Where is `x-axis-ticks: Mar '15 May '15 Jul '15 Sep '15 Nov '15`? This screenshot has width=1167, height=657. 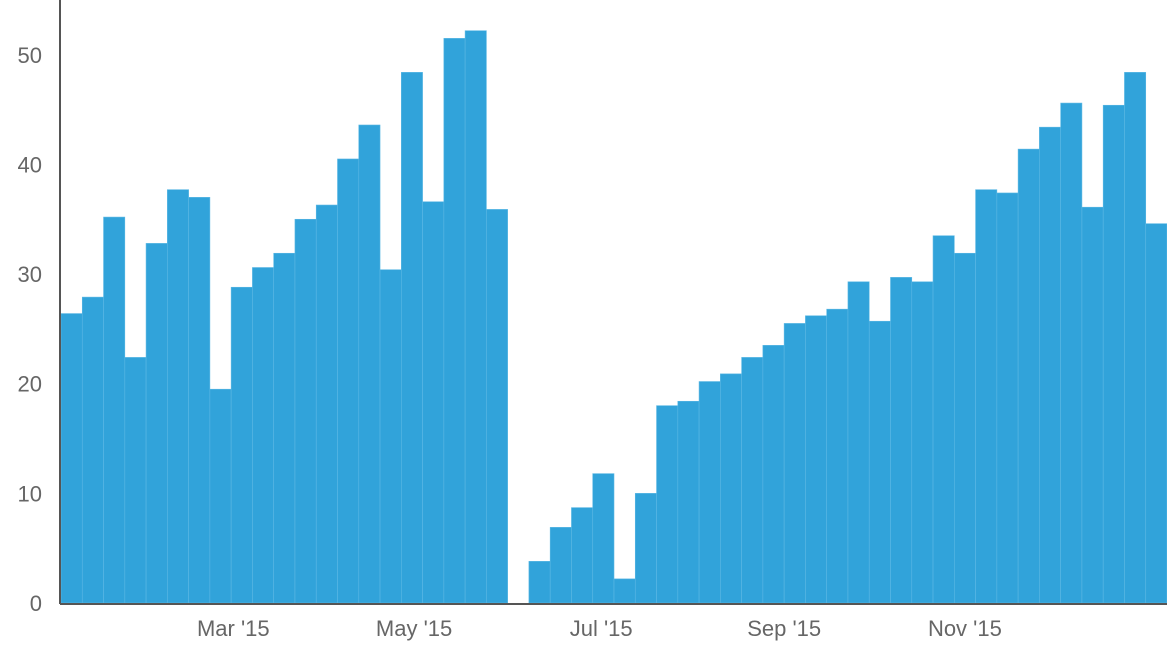 x-axis-ticks: Mar '15 May '15 Jul '15 Sep '15 Nov '15 is located at coordinates (599, 628).